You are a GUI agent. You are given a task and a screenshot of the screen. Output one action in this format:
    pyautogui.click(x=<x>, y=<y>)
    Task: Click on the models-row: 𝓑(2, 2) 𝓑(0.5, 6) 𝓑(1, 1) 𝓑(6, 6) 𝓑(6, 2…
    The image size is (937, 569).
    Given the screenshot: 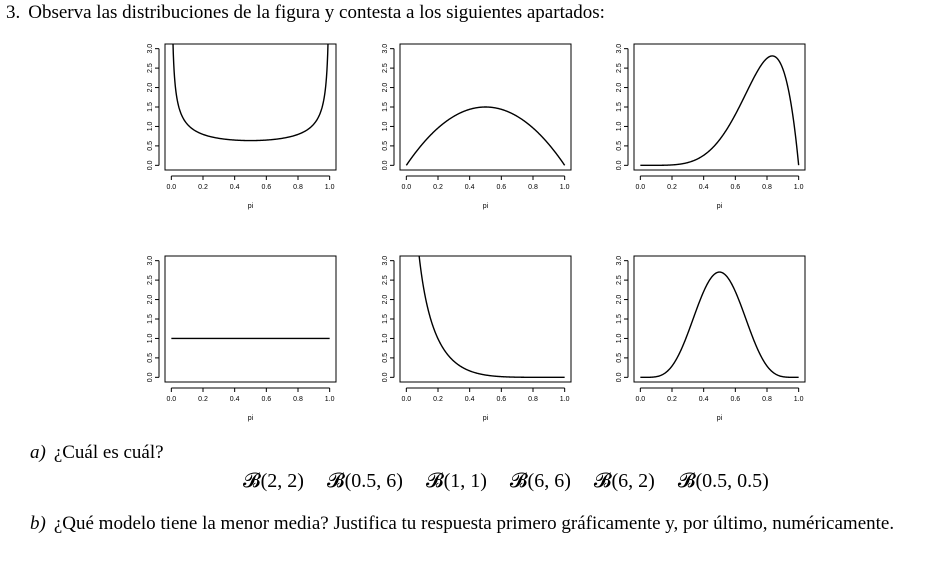 What is the action you would take?
    pyautogui.click(x=515, y=481)
    